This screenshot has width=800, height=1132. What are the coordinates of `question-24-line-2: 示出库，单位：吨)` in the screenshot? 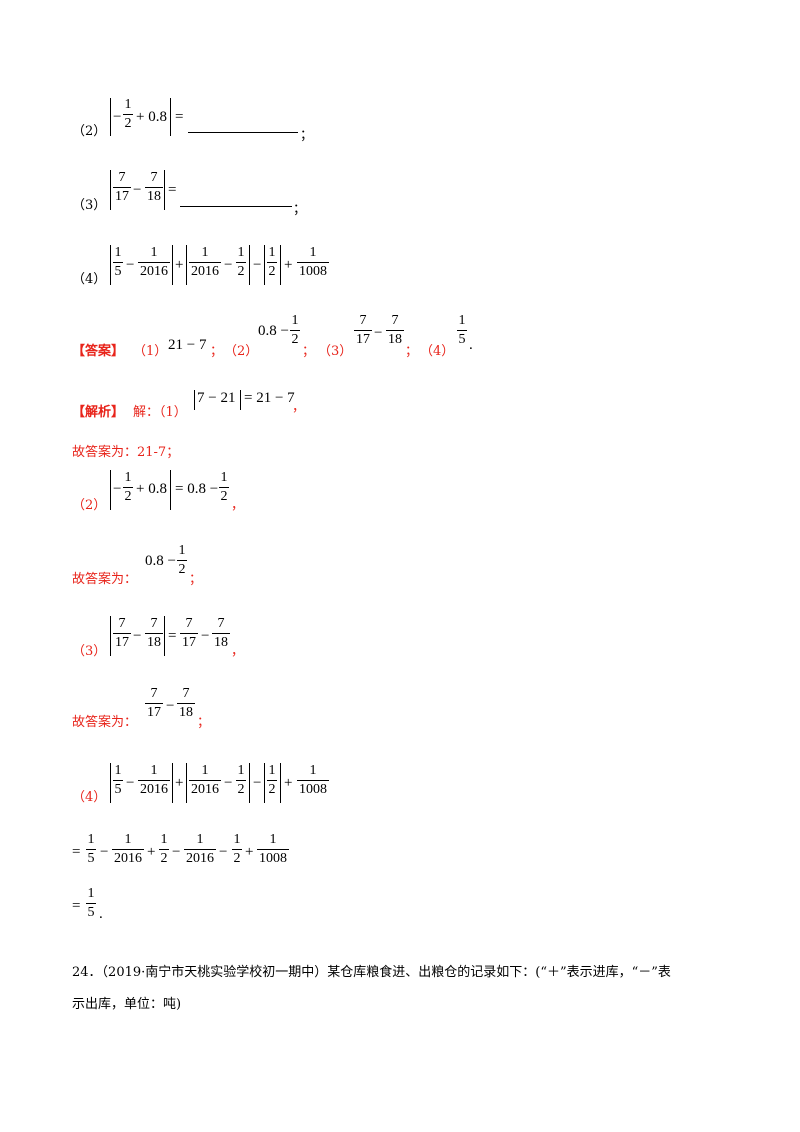 It's located at (127, 1004).